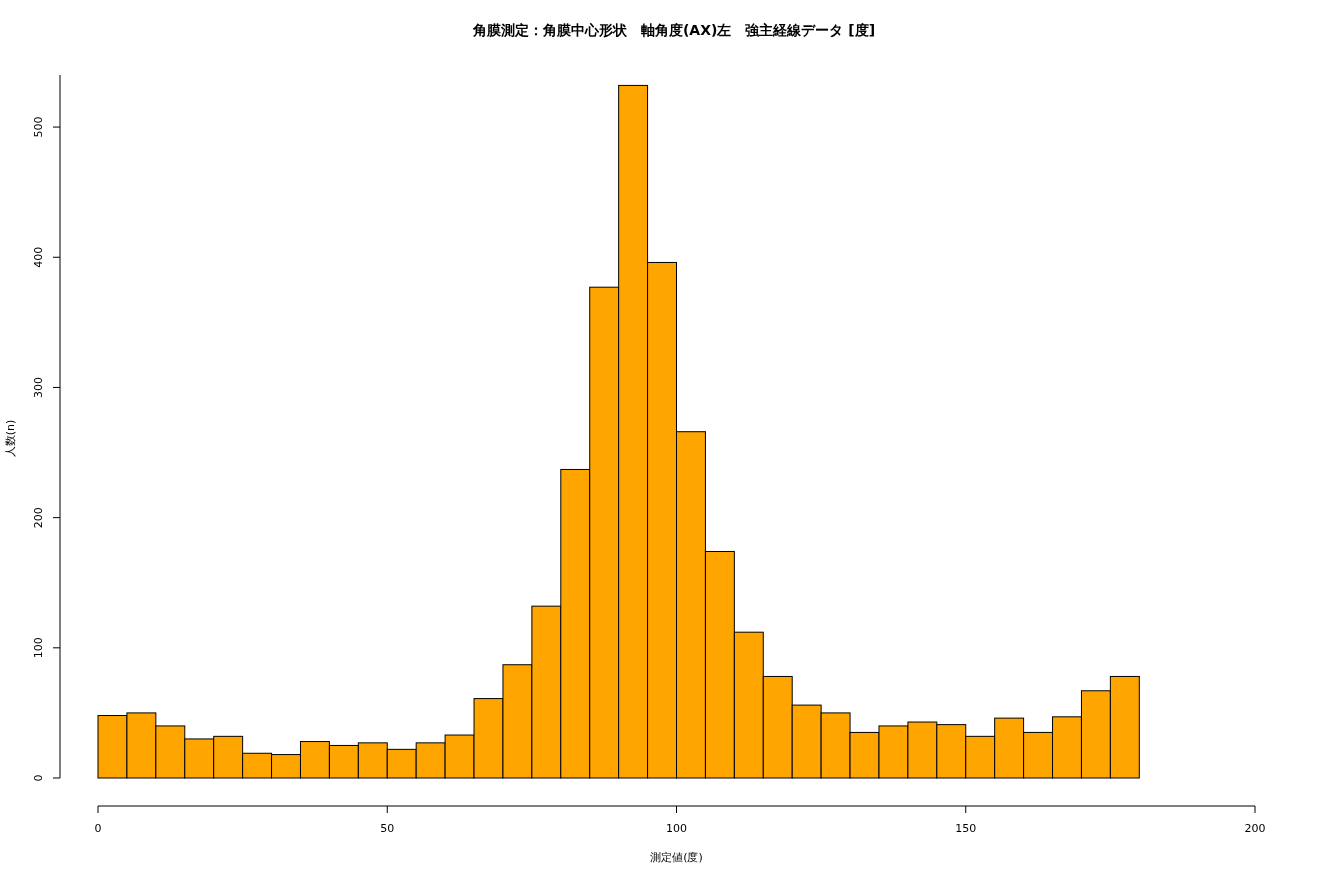 The width and height of the screenshot is (1320, 880). I want to click on y-axis-title: 人数(n), so click(10, 438).